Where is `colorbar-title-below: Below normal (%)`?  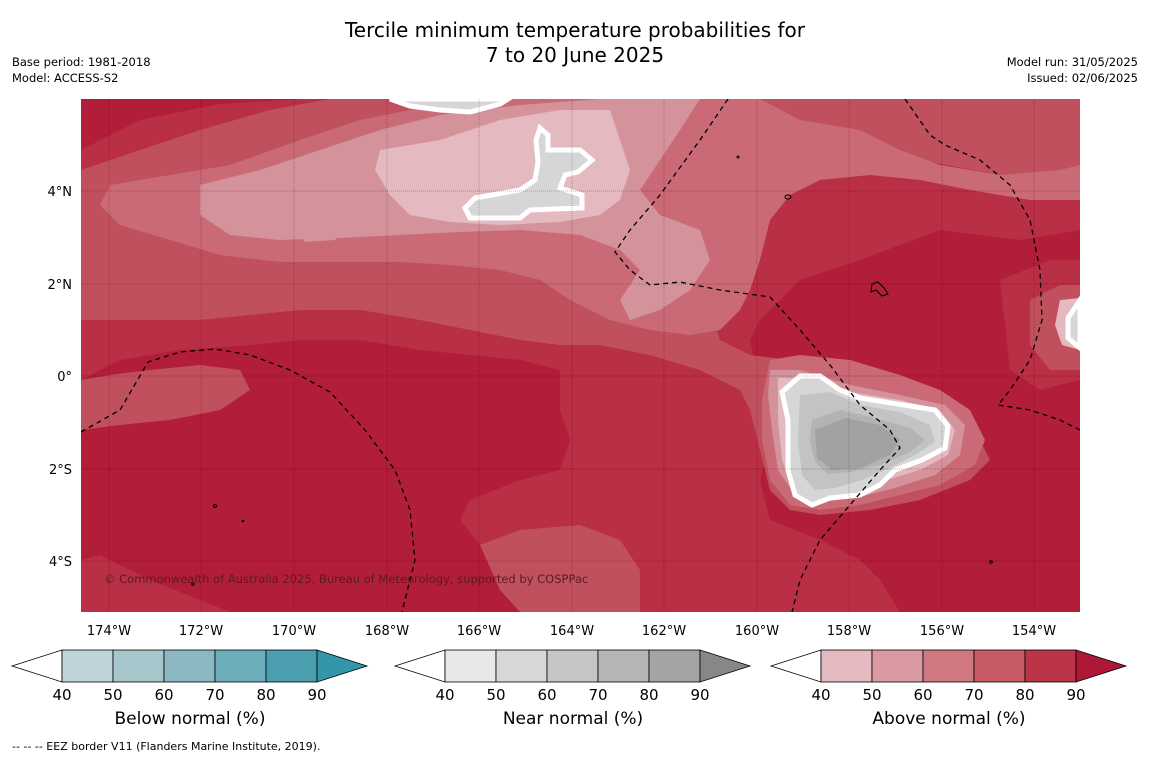
colorbar-title-below: Below normal (%) is located at coordinates (190, 719).